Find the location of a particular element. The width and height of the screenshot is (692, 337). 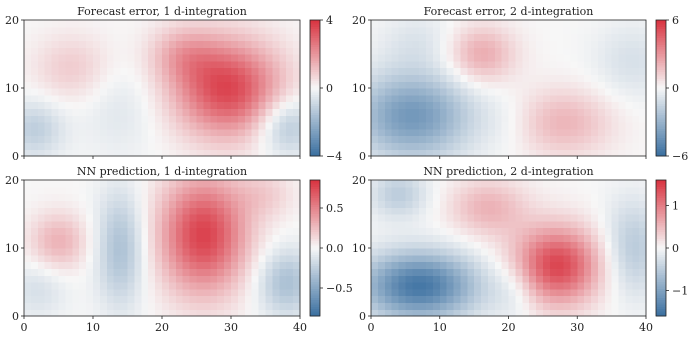

x-tick-label: 0 is located at coordinates (371, 327).